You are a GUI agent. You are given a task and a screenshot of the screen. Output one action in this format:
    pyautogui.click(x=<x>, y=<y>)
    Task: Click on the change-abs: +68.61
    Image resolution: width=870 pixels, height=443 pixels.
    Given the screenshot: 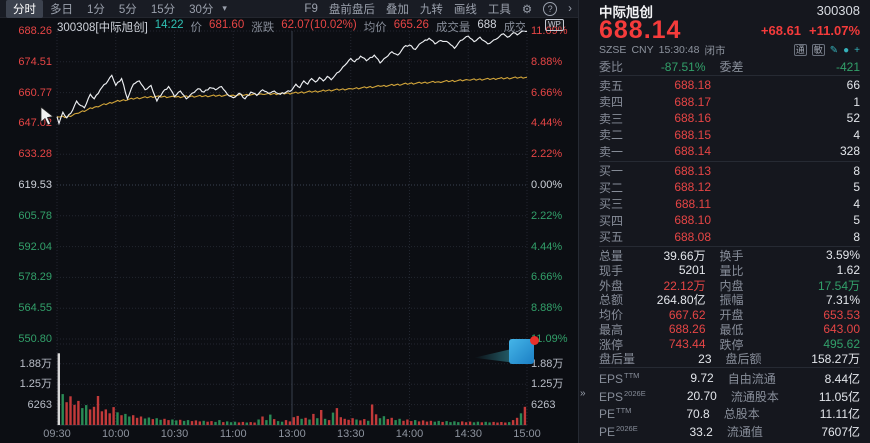 What is the action you would take?
    pyautogui.click(x=781, y=30)
    